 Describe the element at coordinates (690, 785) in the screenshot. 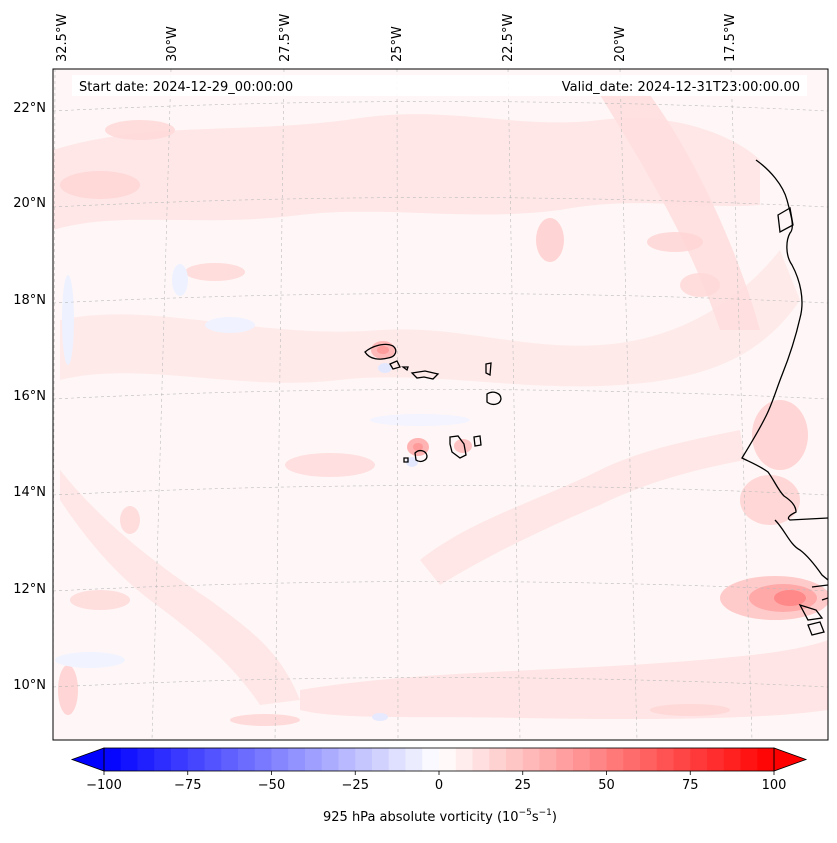

I see `colorbar-tick-label: 75` at that location.